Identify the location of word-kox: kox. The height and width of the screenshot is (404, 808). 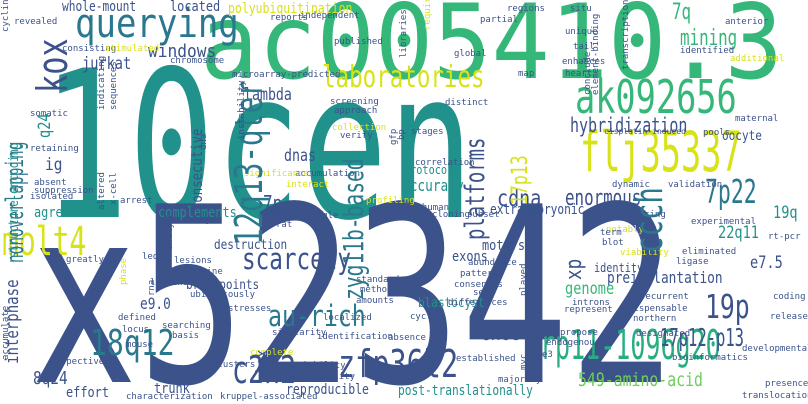
(52, 65).